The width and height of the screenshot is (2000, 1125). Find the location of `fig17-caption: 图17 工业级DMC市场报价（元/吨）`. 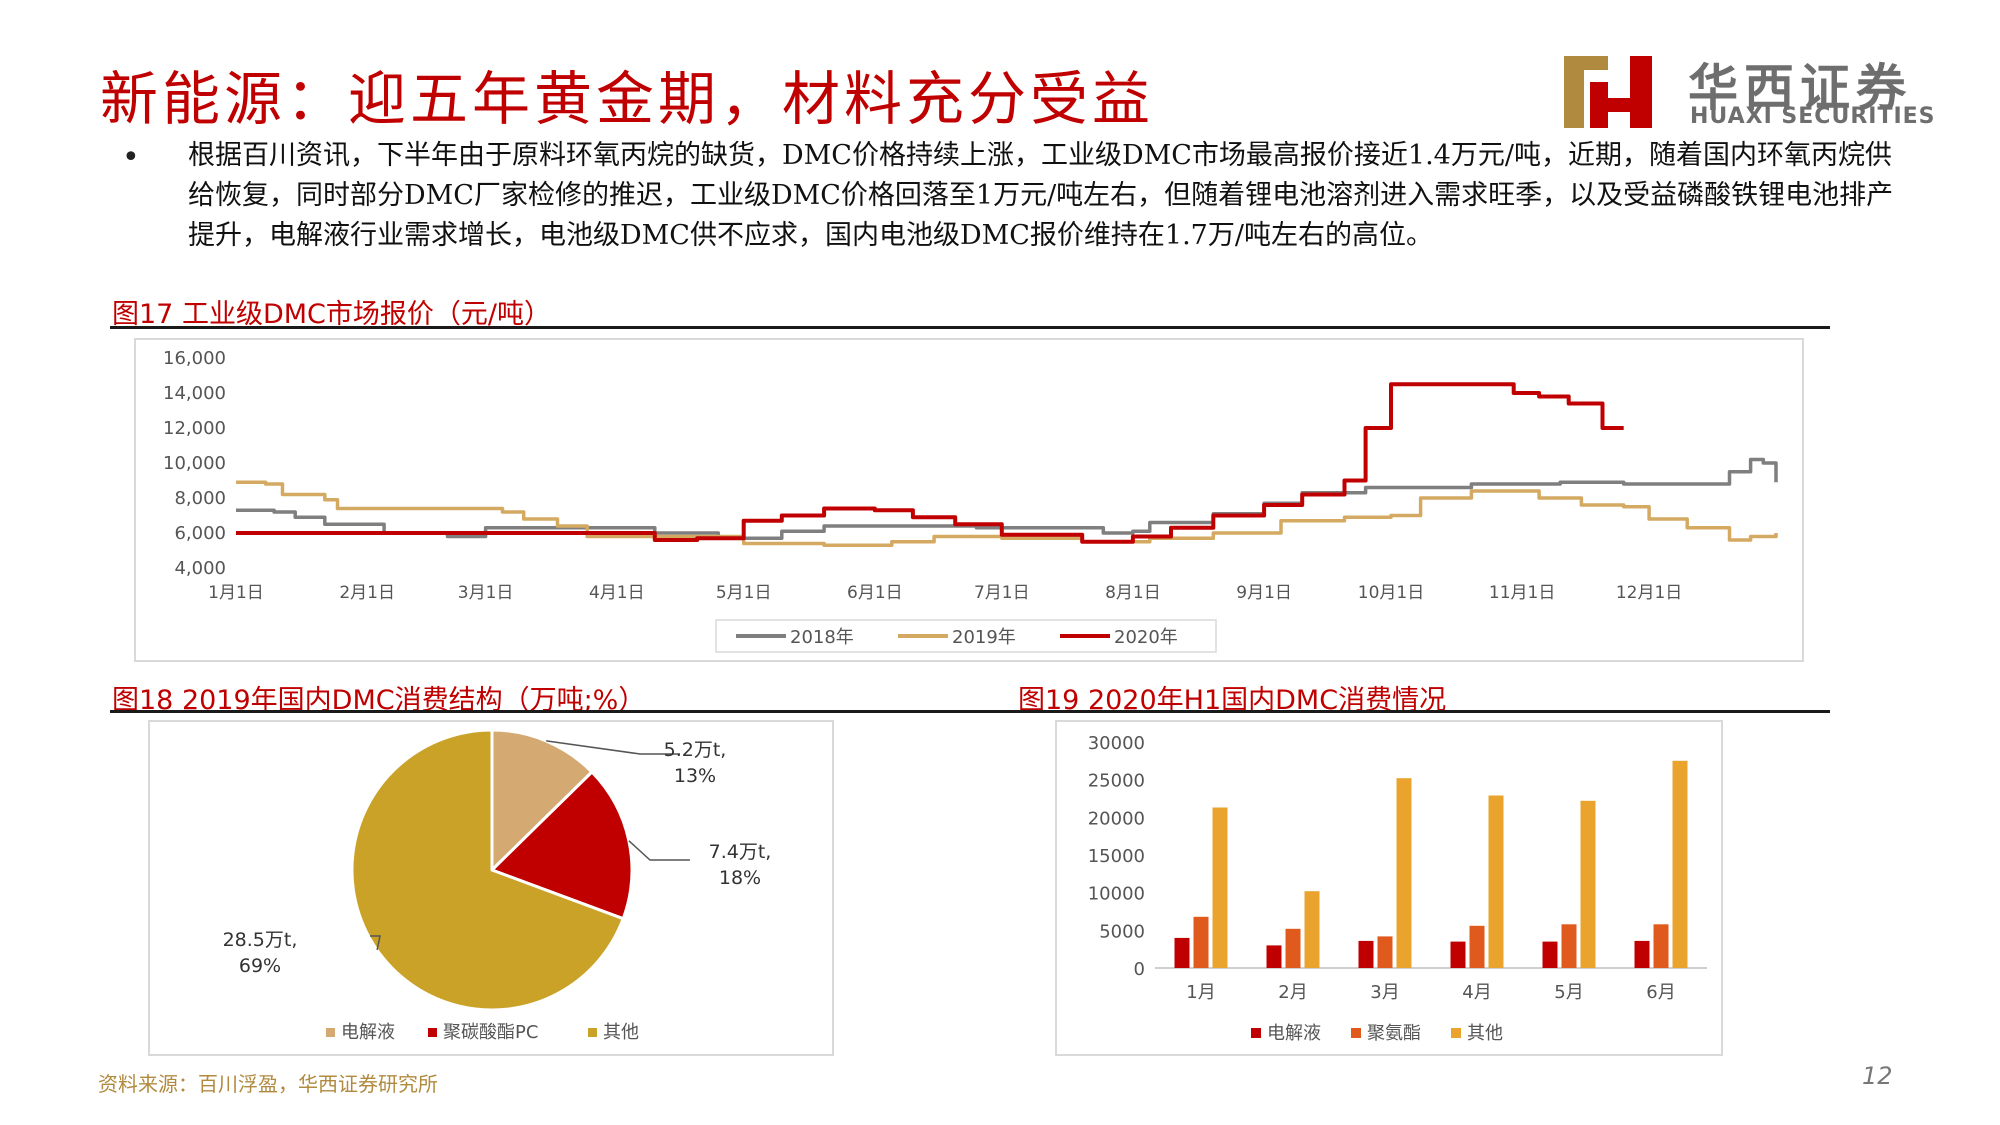

fig17-caption: 图17 工业级DMC市场报价（元/吨） is located at coordinates (331, 314).